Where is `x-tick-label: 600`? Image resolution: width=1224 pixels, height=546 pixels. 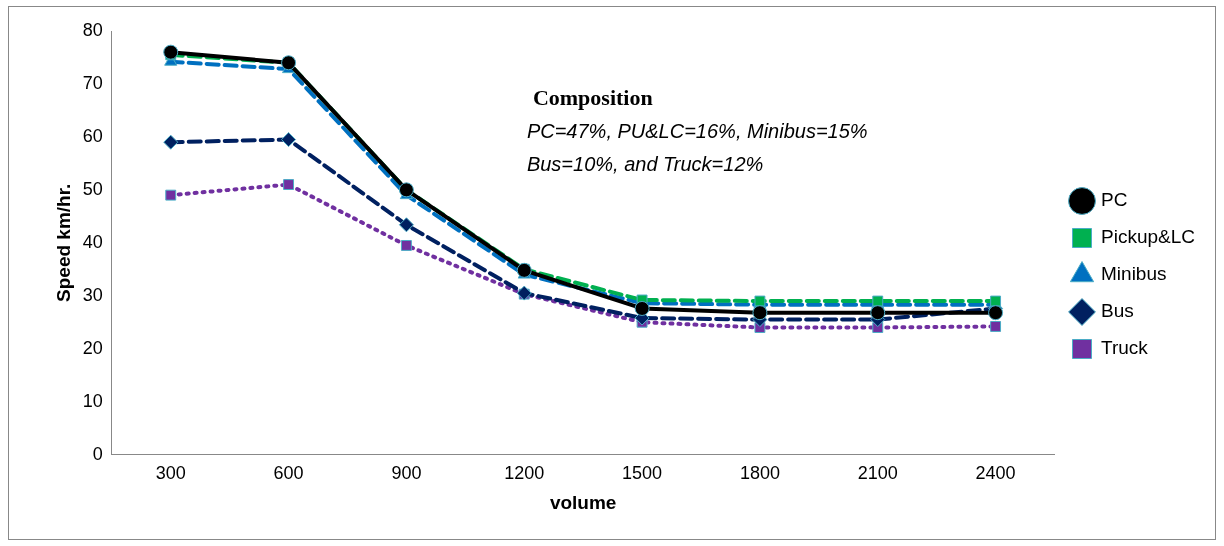 x-tick-label: 600 is located at coordinates (288, 473).